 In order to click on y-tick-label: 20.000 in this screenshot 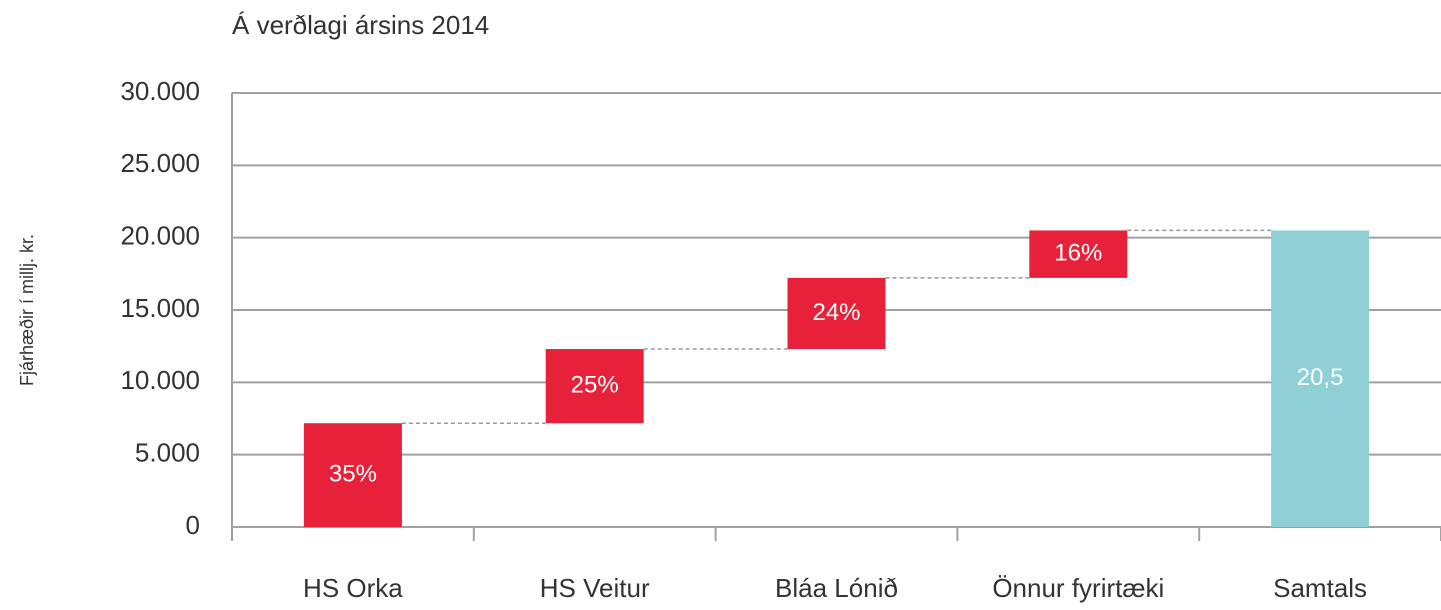, I will do `click(160, 236)`.